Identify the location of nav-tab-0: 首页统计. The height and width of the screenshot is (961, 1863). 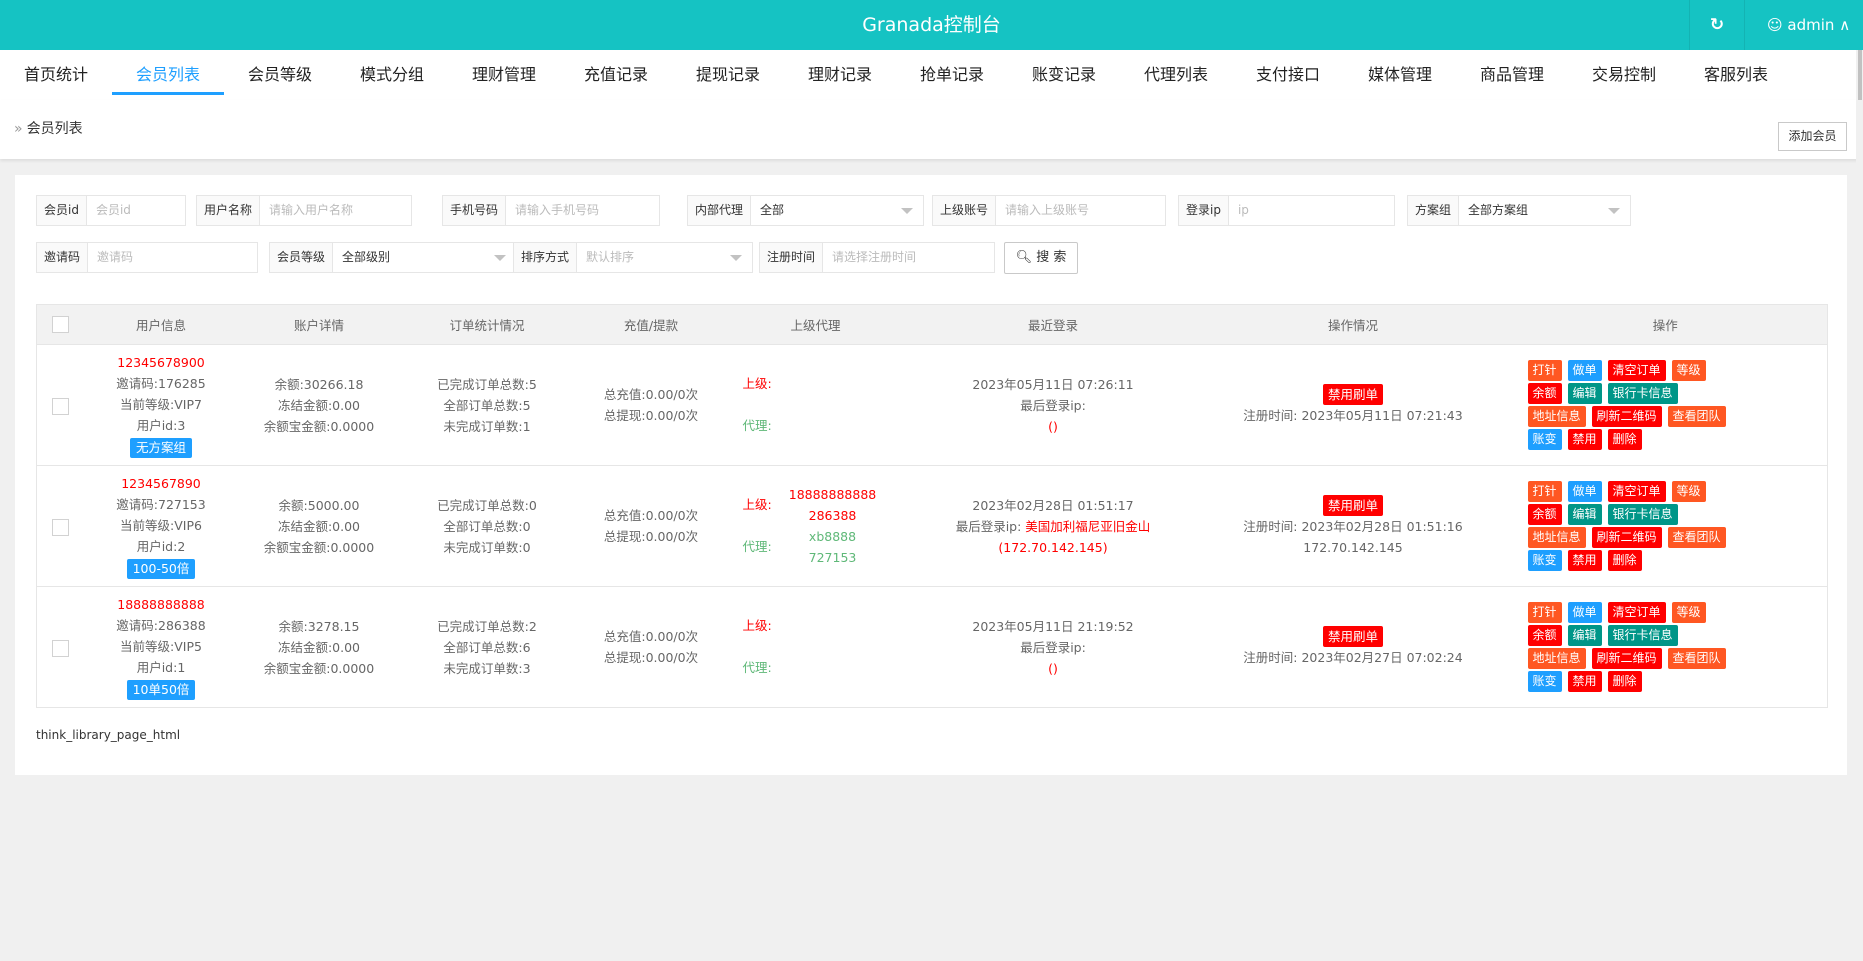
(55, 74).